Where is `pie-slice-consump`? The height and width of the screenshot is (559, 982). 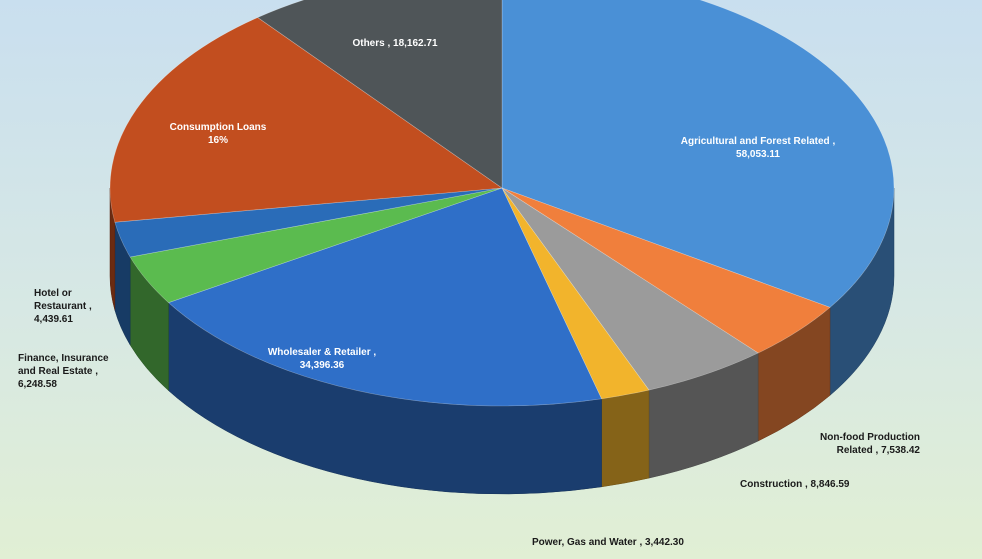 pie-slice-consump is located at coordinates (306, 120).